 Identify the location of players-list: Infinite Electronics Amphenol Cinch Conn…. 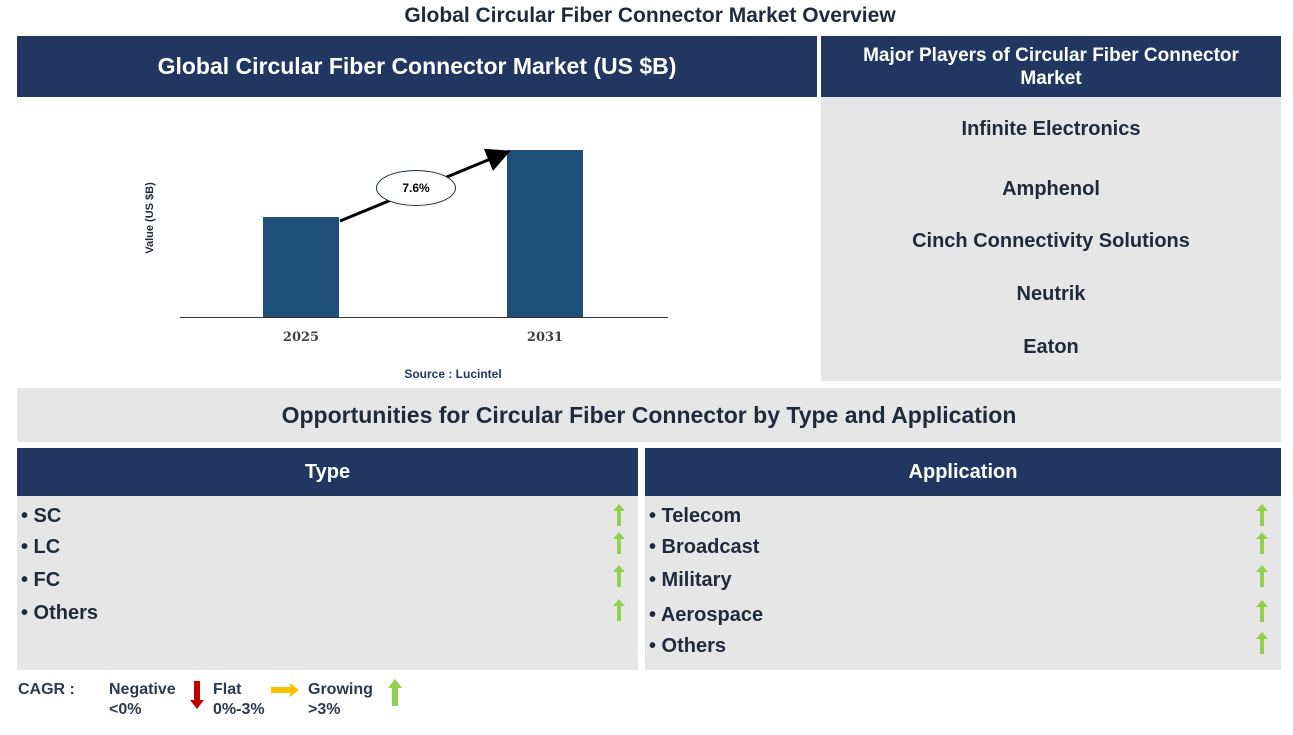
(1051, 239).